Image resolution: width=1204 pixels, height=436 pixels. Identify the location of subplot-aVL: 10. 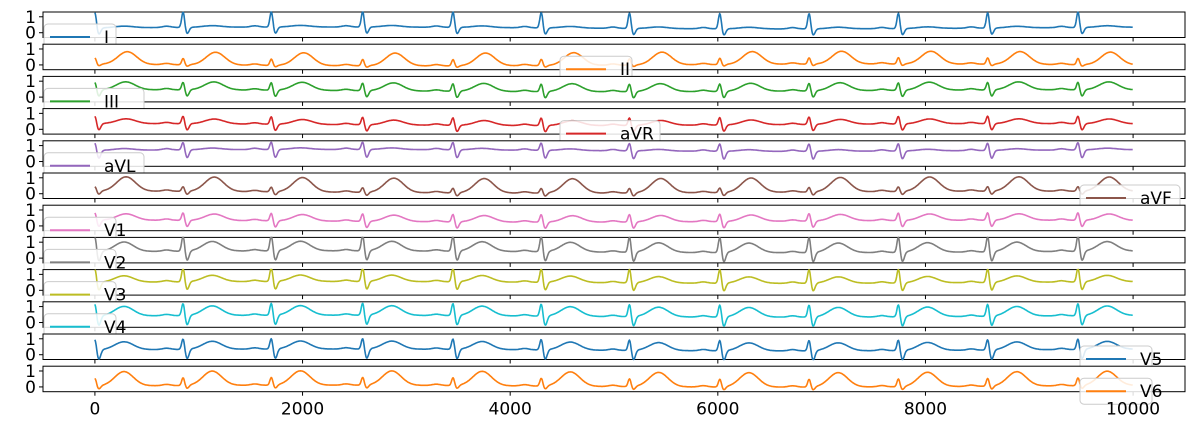
(605, 155).